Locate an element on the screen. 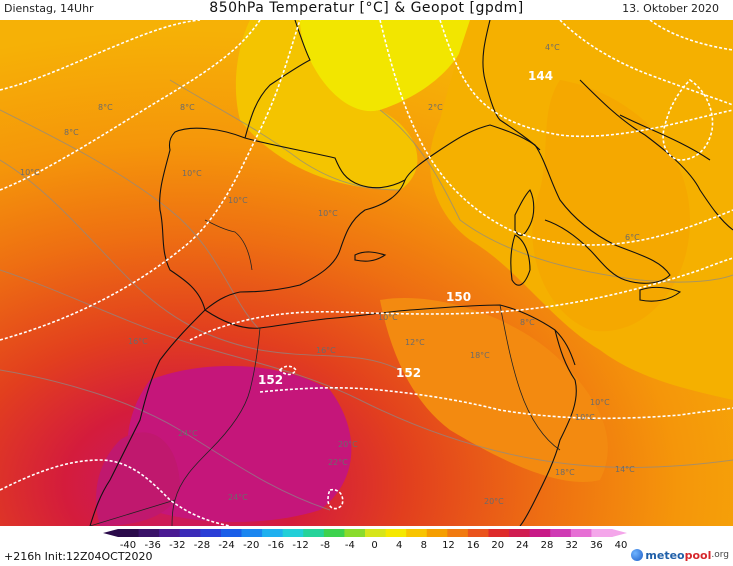 The image size is (733, 566). balearic-islands is located at coordinates (370, 256).